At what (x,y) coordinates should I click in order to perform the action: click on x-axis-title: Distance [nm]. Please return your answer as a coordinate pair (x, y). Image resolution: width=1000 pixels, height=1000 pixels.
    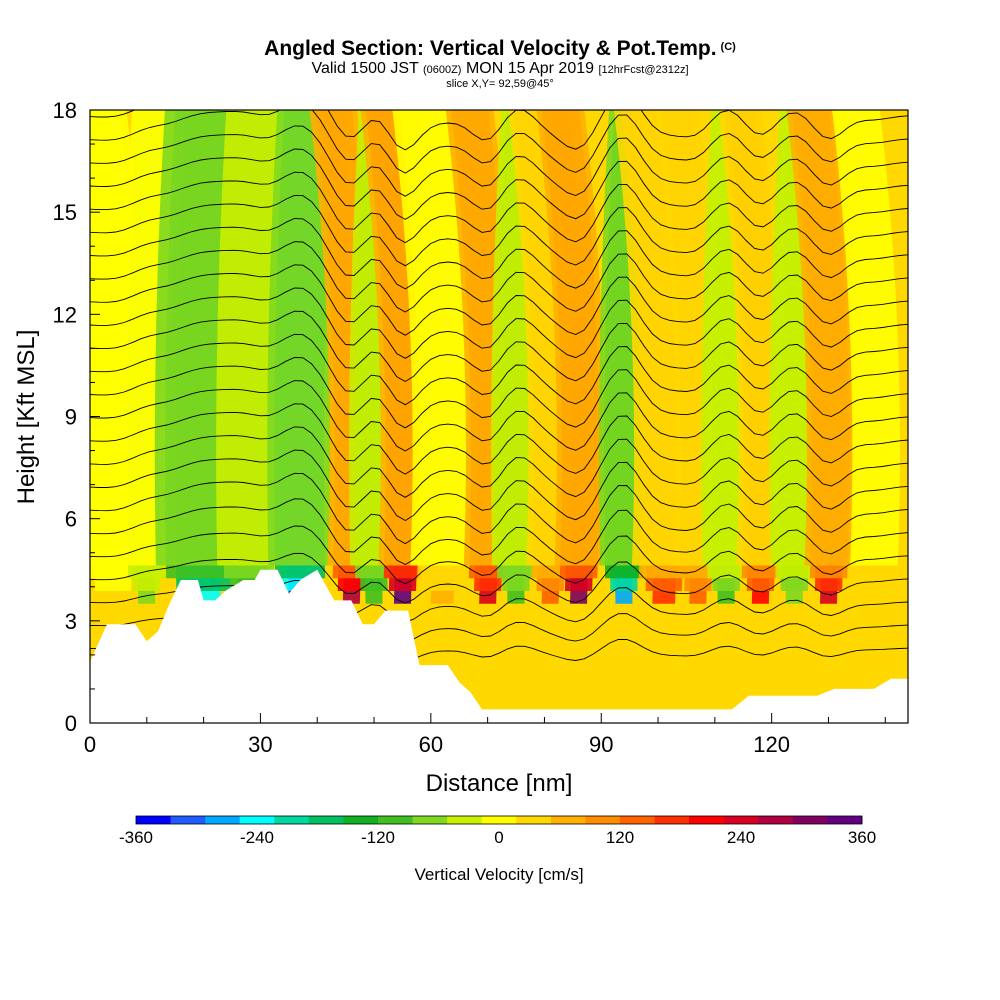
    Looking at the image, I should click on (499, 783).